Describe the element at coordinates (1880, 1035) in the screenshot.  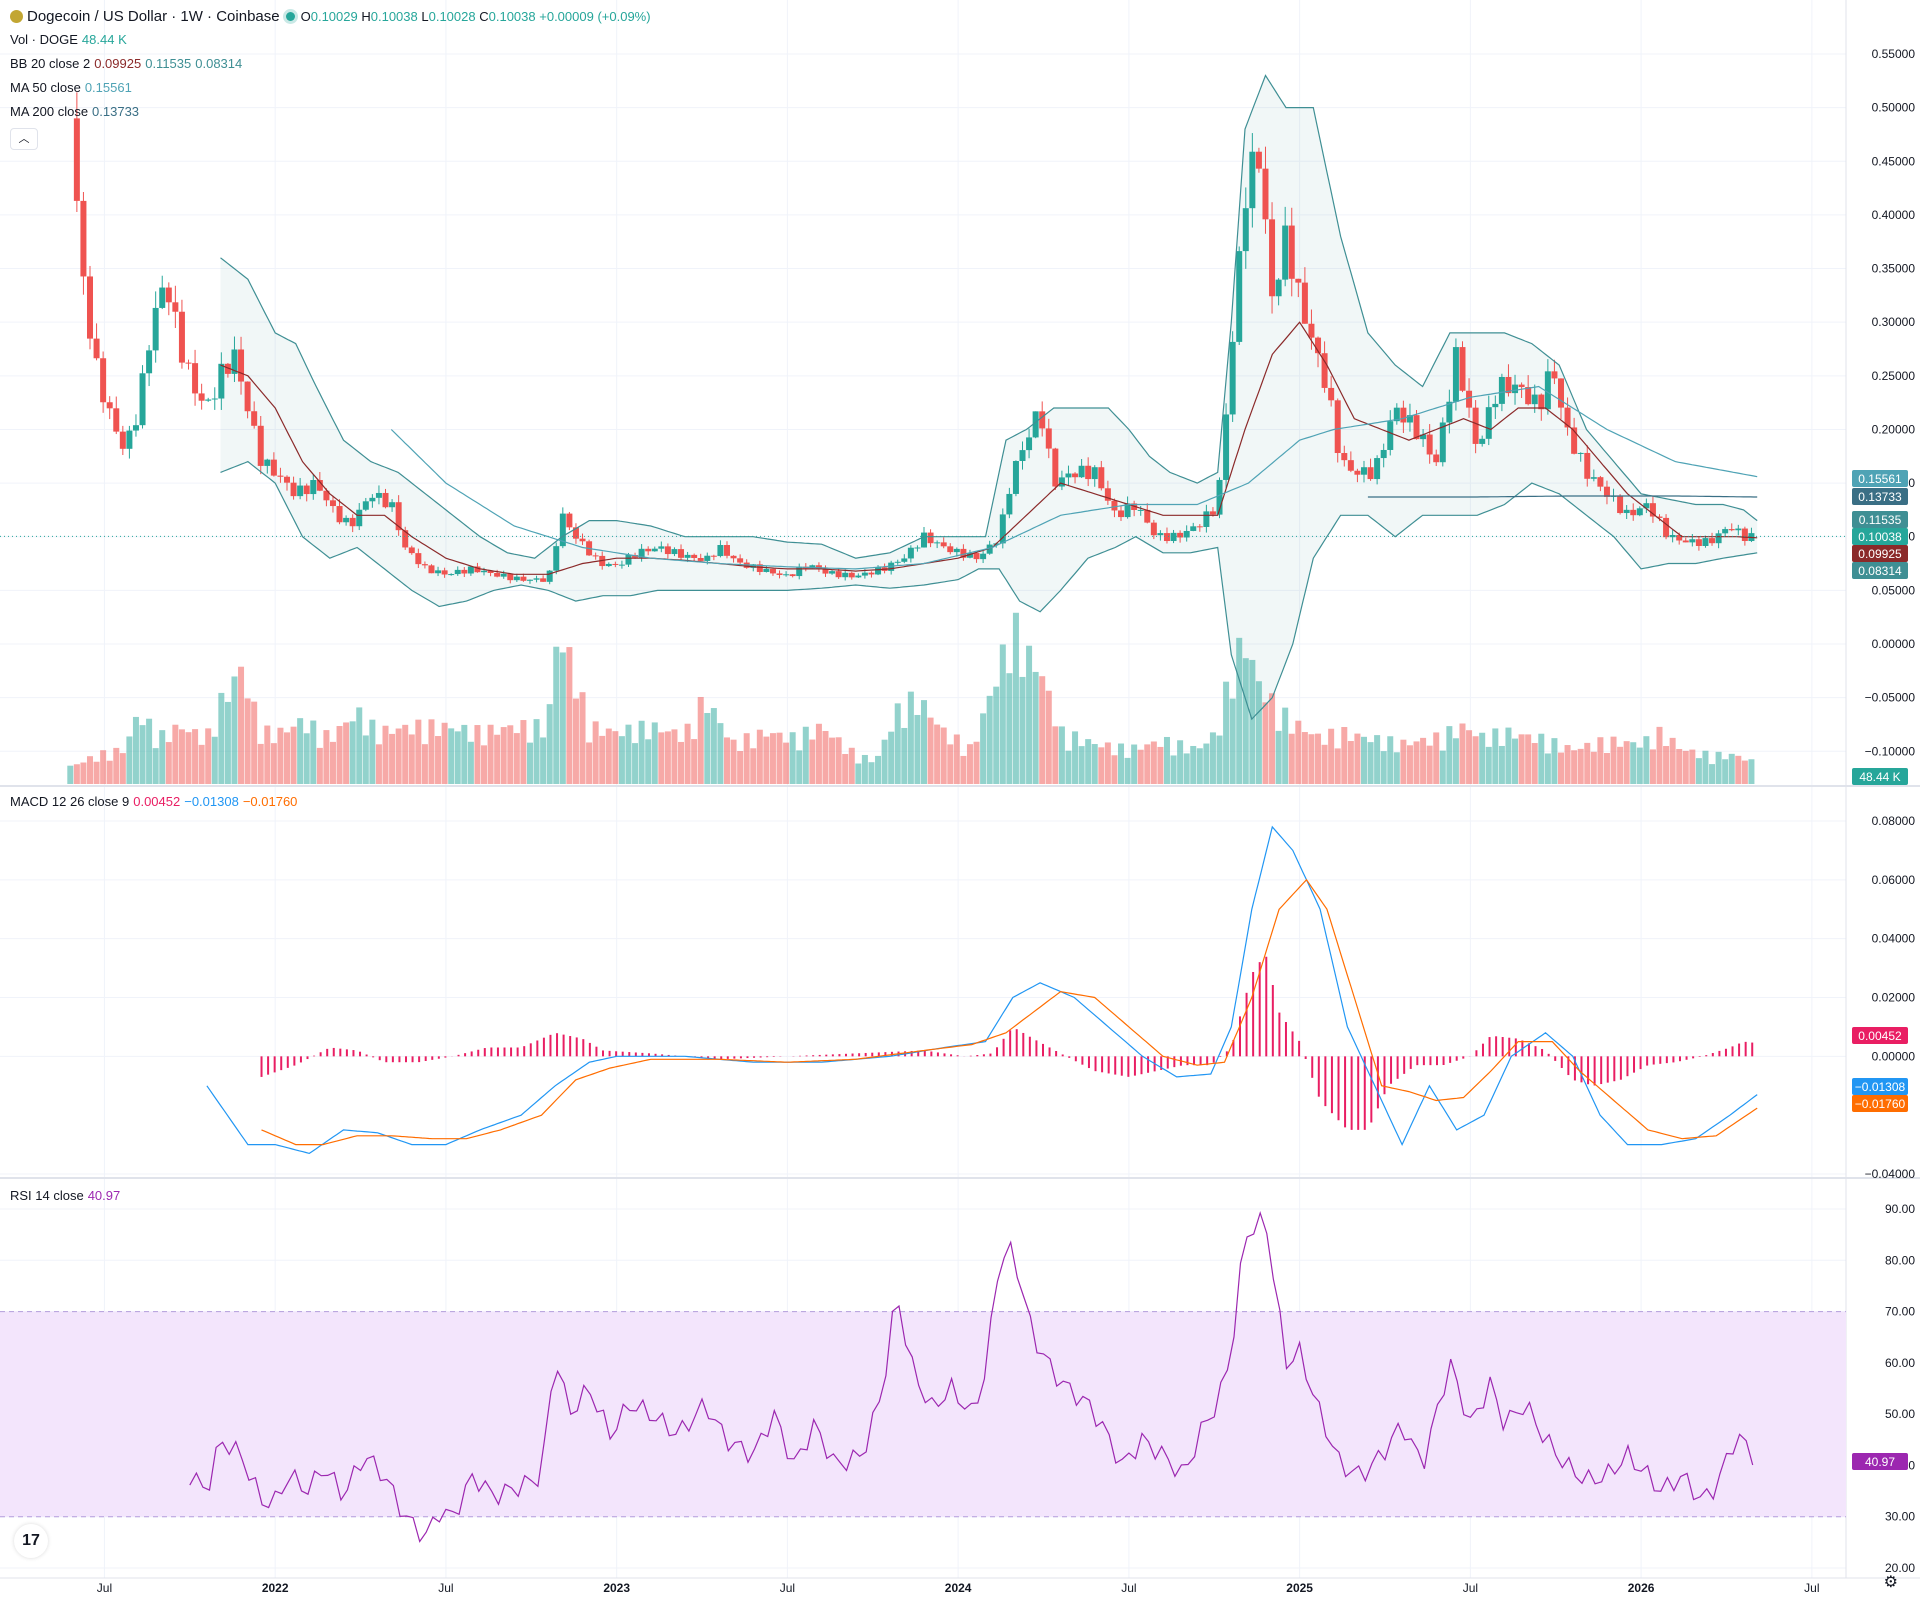
I see `macd-hist-badge: 0.00452` at that location.